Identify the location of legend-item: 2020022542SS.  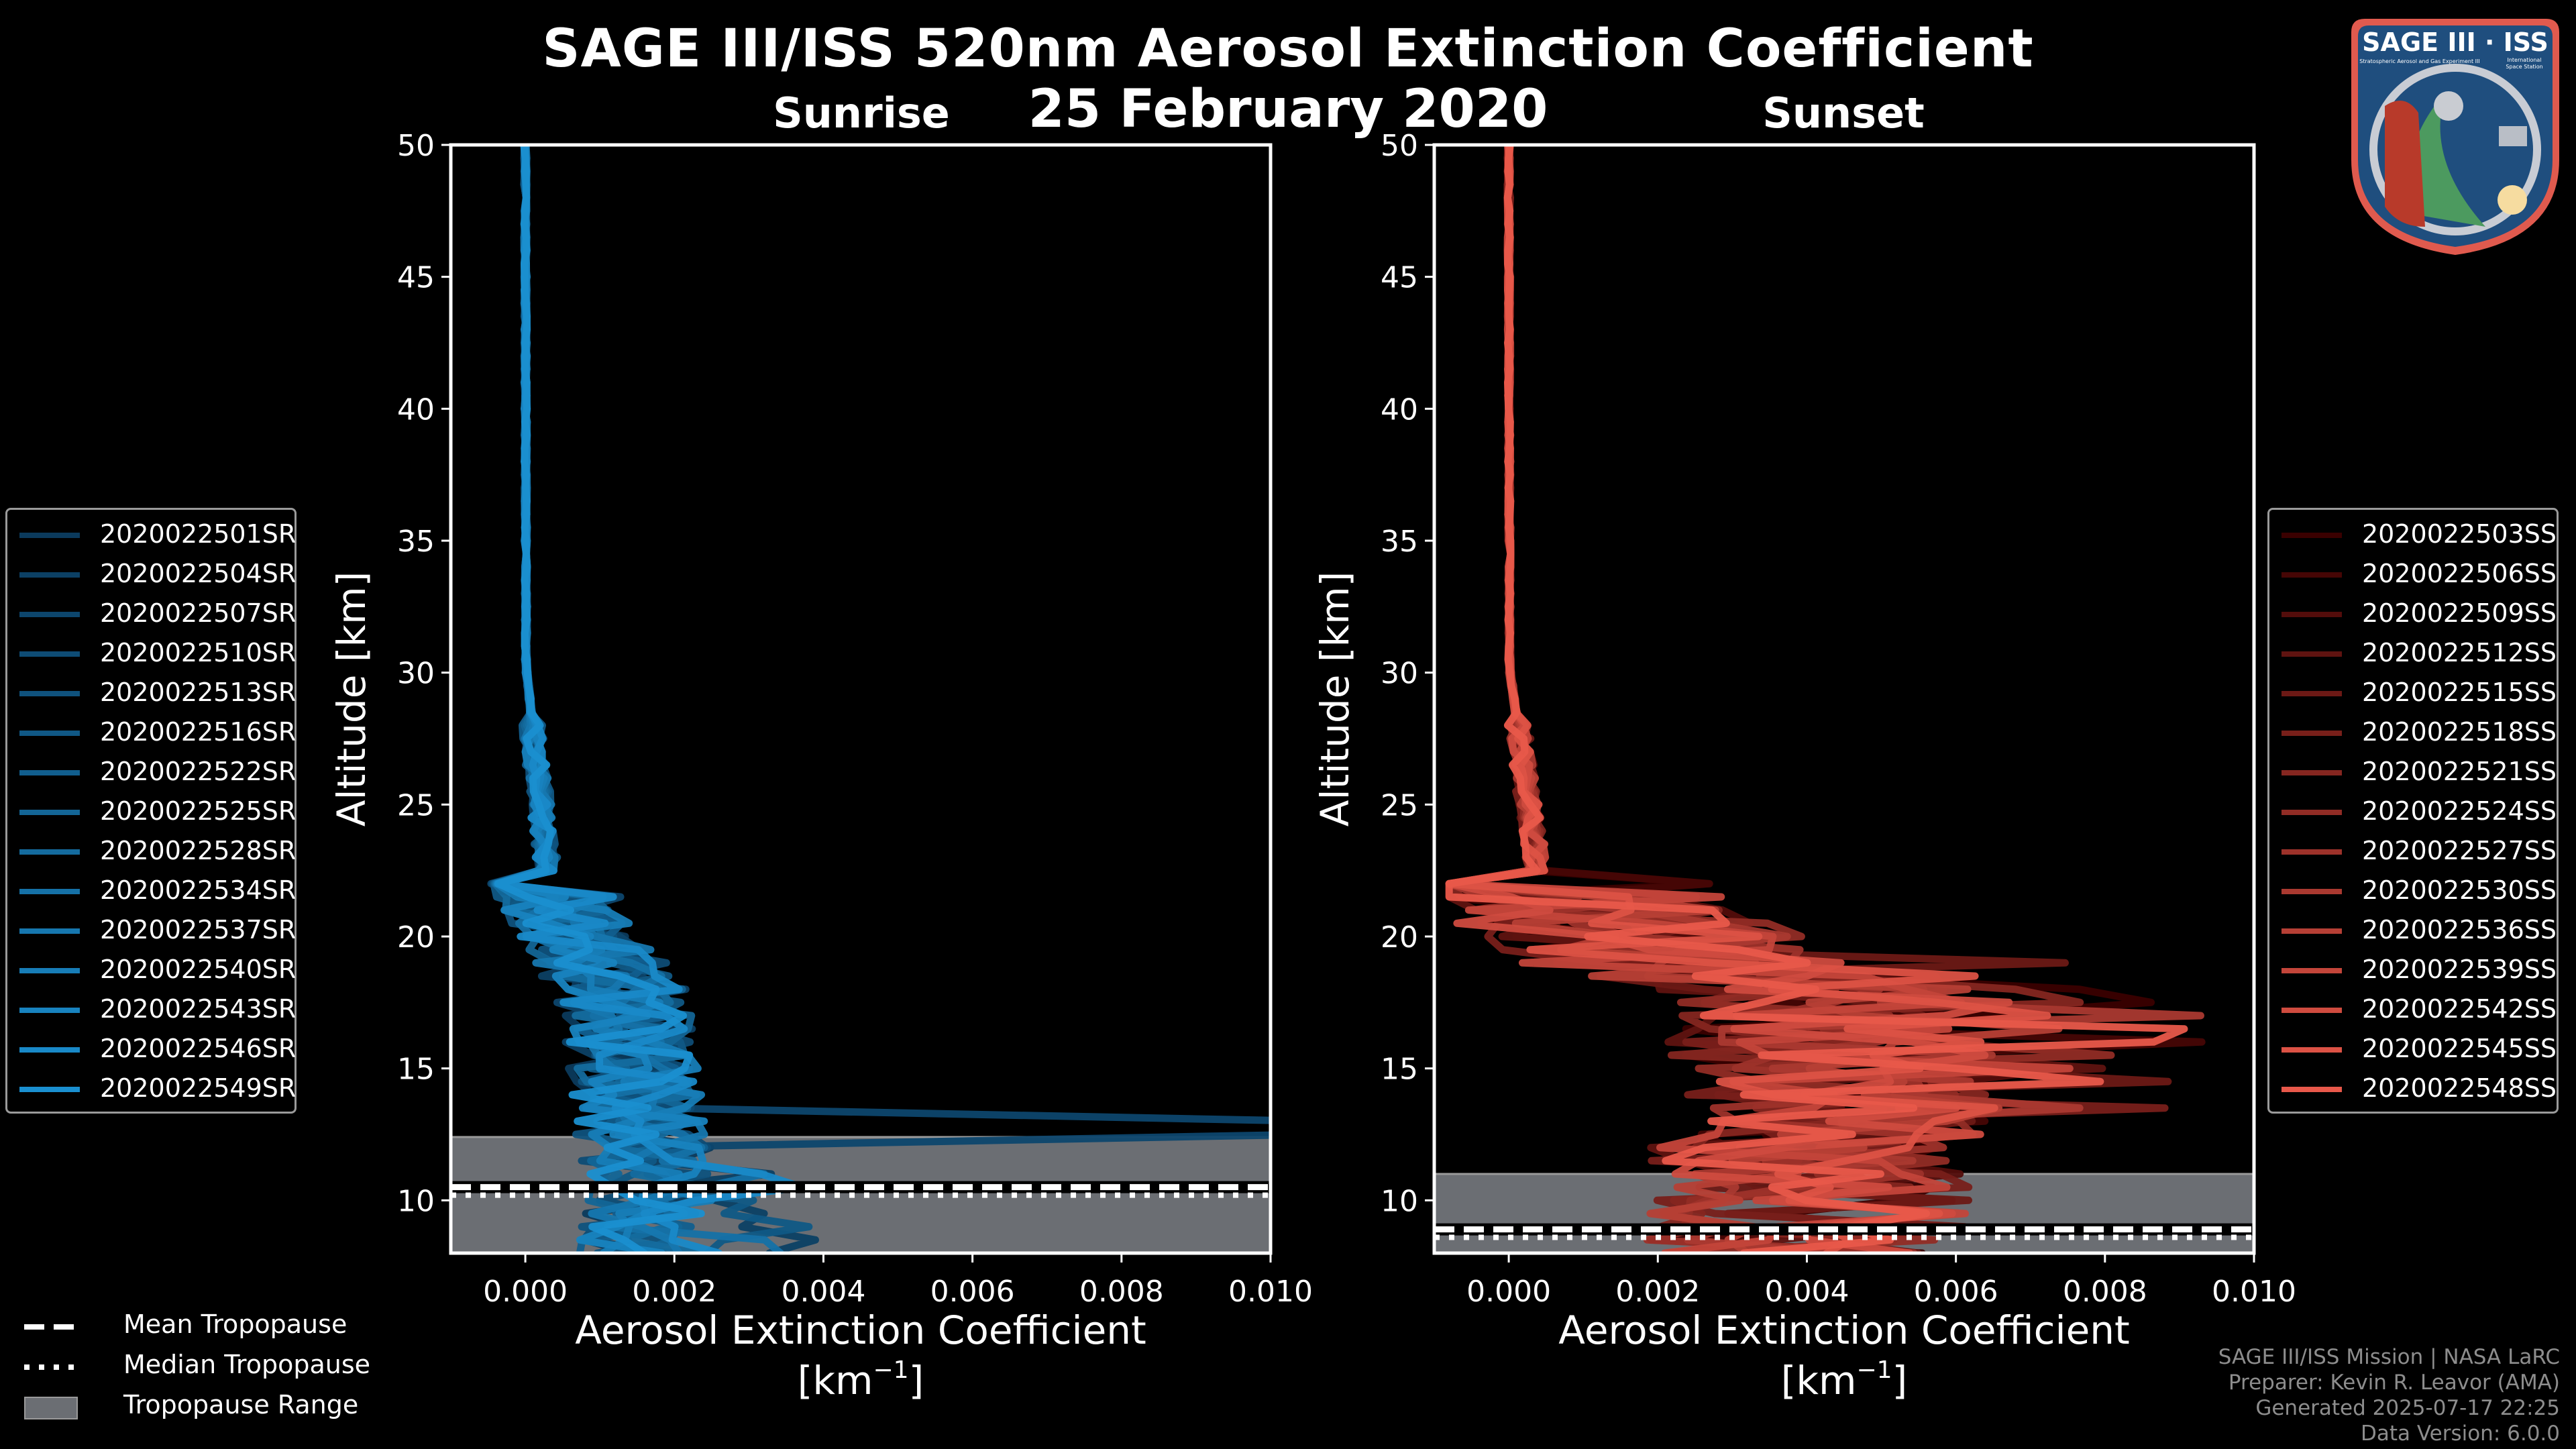
(2413, 1010).